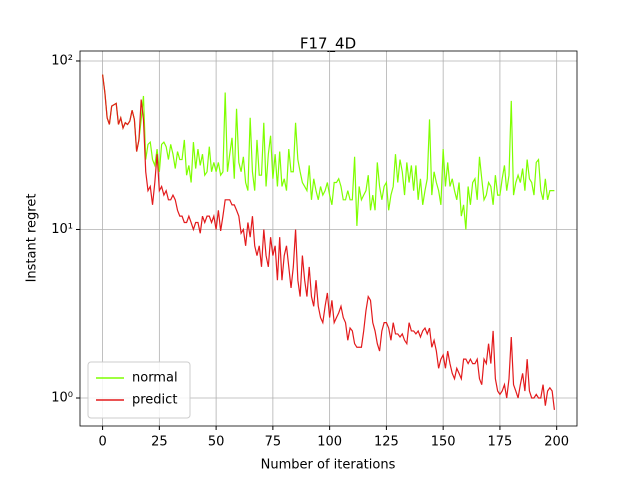 The image size is (640, 480). What do you see at coordinates (62, 60) in the screenshot?
I see `y-tick-label: 10²` at bounding box center [62, 60].